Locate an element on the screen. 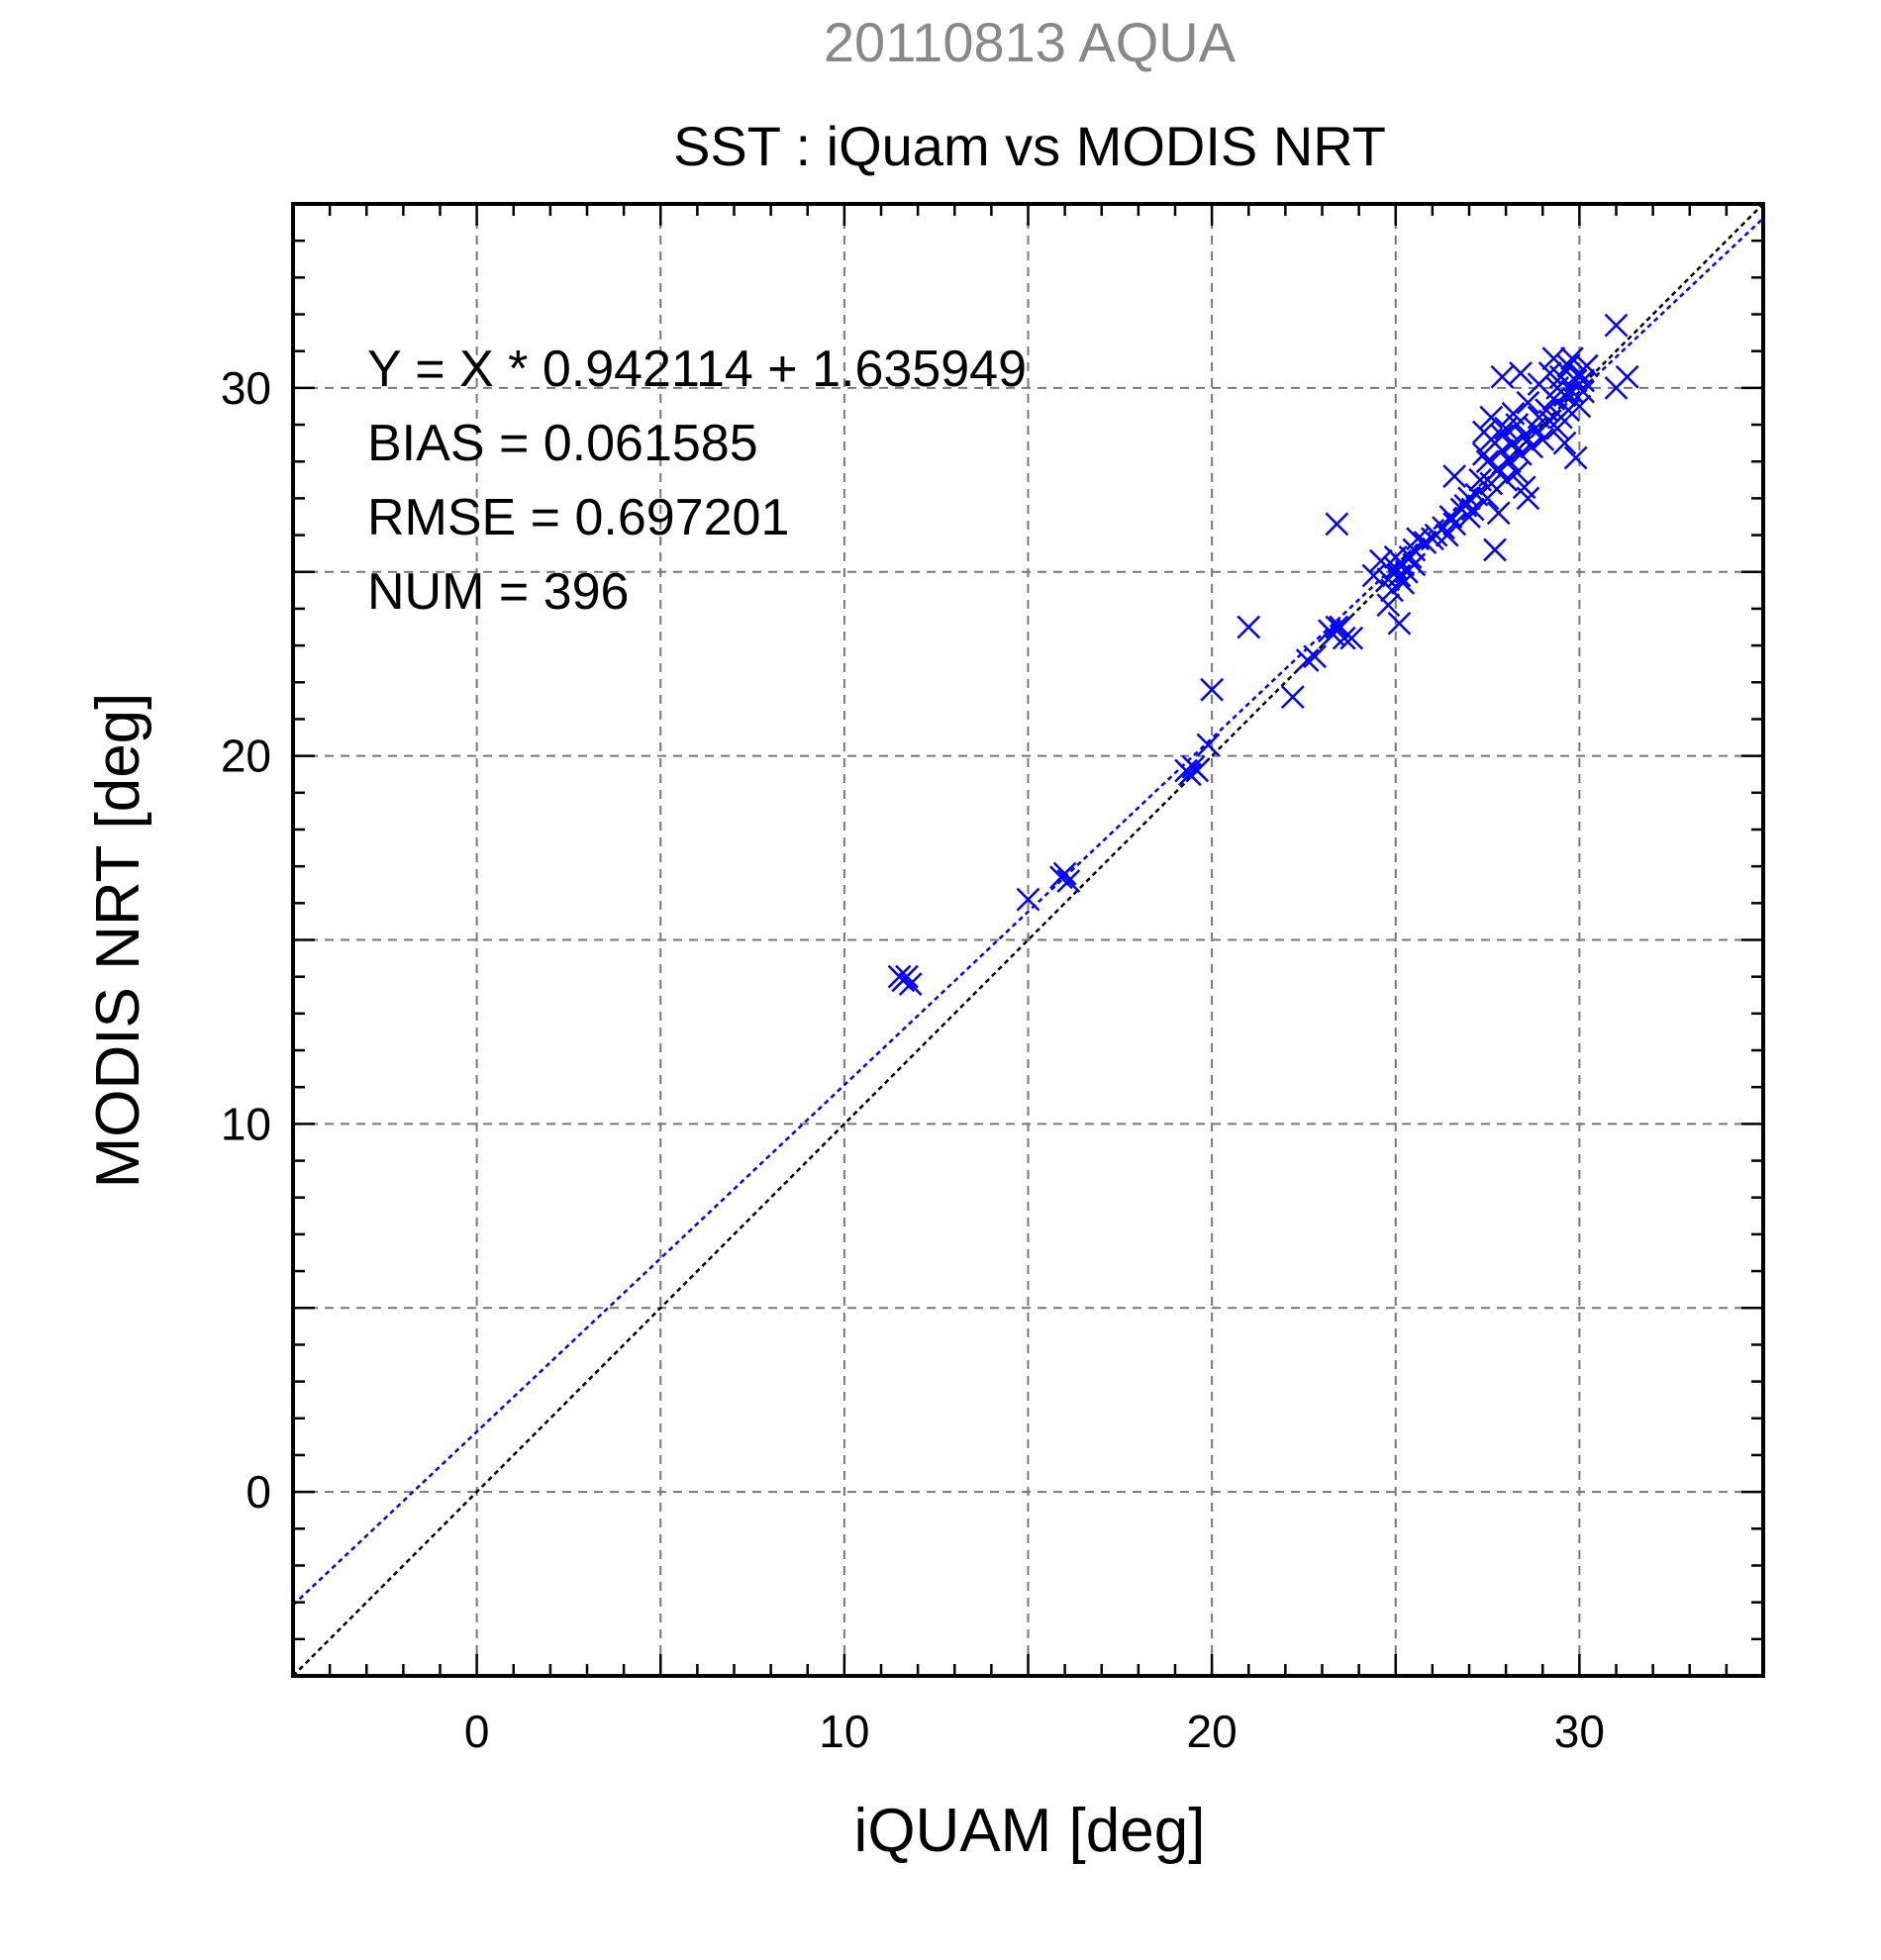  x-tick-label: 20 is located at coordinates (1212, 1731).